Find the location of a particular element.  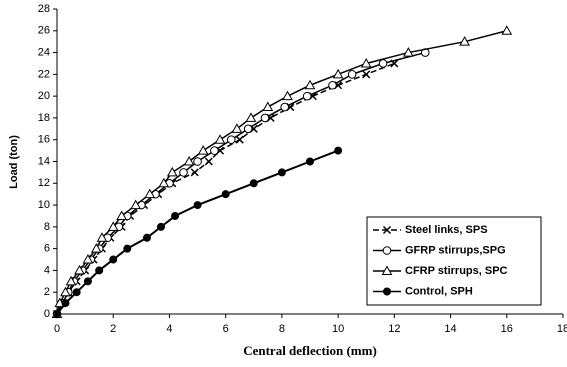

x-tick-label: 14 is located at coordinates (450, 329).